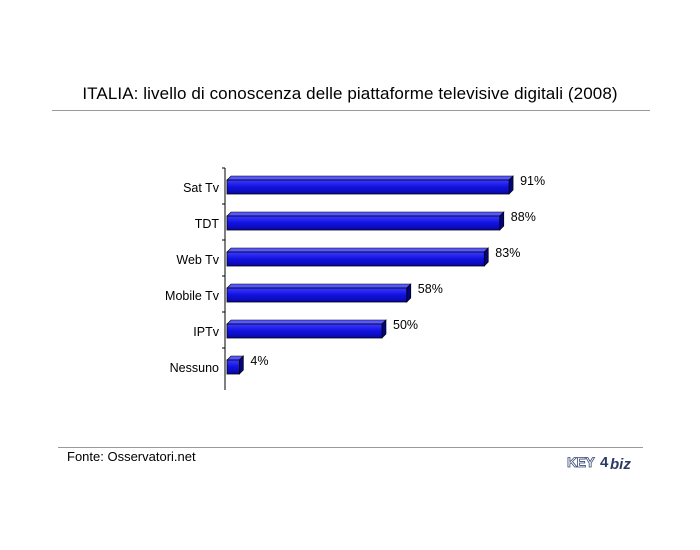 The width and height of the screenshot is (700, 550). Describe the element at coordinates (351, 110) in the screenshot. I see `title-divider` at that location.